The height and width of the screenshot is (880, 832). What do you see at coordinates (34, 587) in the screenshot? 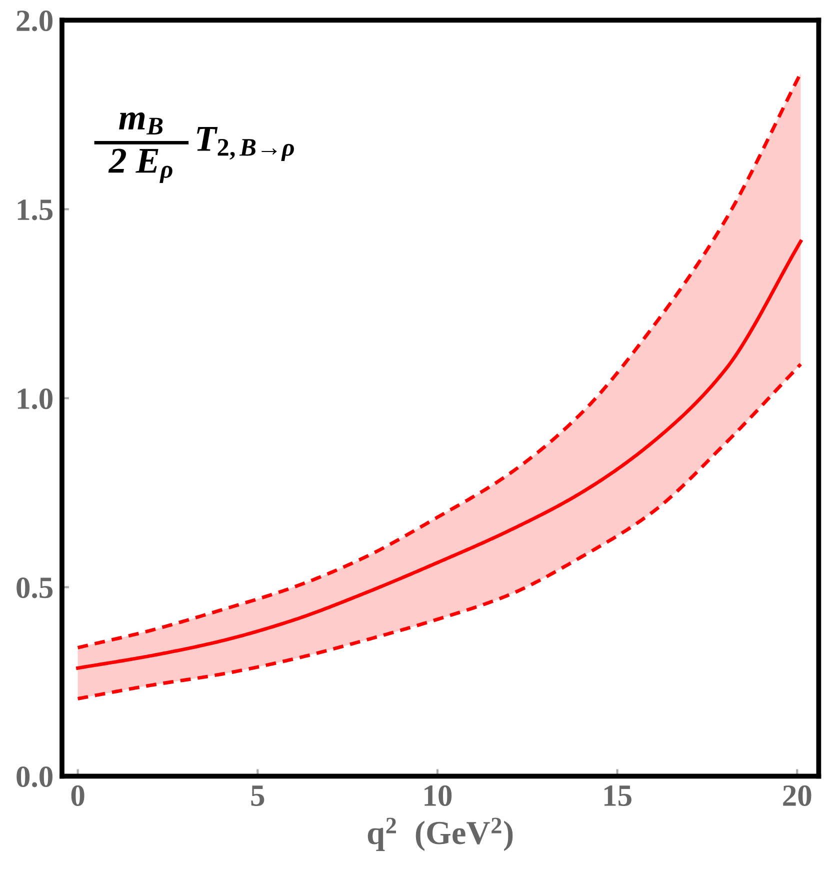
I see `y-tick-label: 0.5` at bounding box center [34, 587].